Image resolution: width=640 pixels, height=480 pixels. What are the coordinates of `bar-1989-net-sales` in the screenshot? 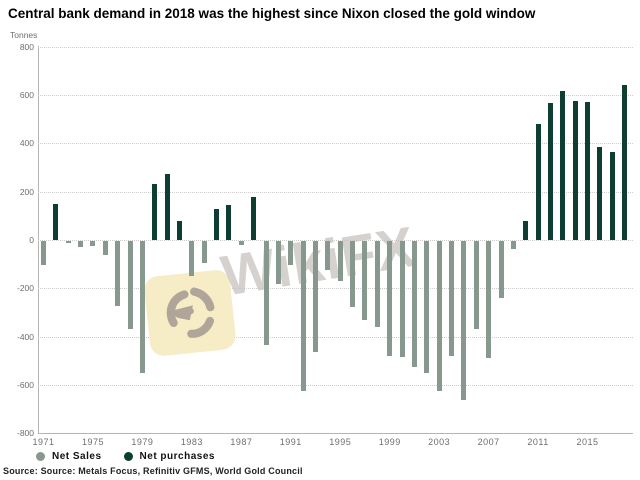 It's located at (266, 293).